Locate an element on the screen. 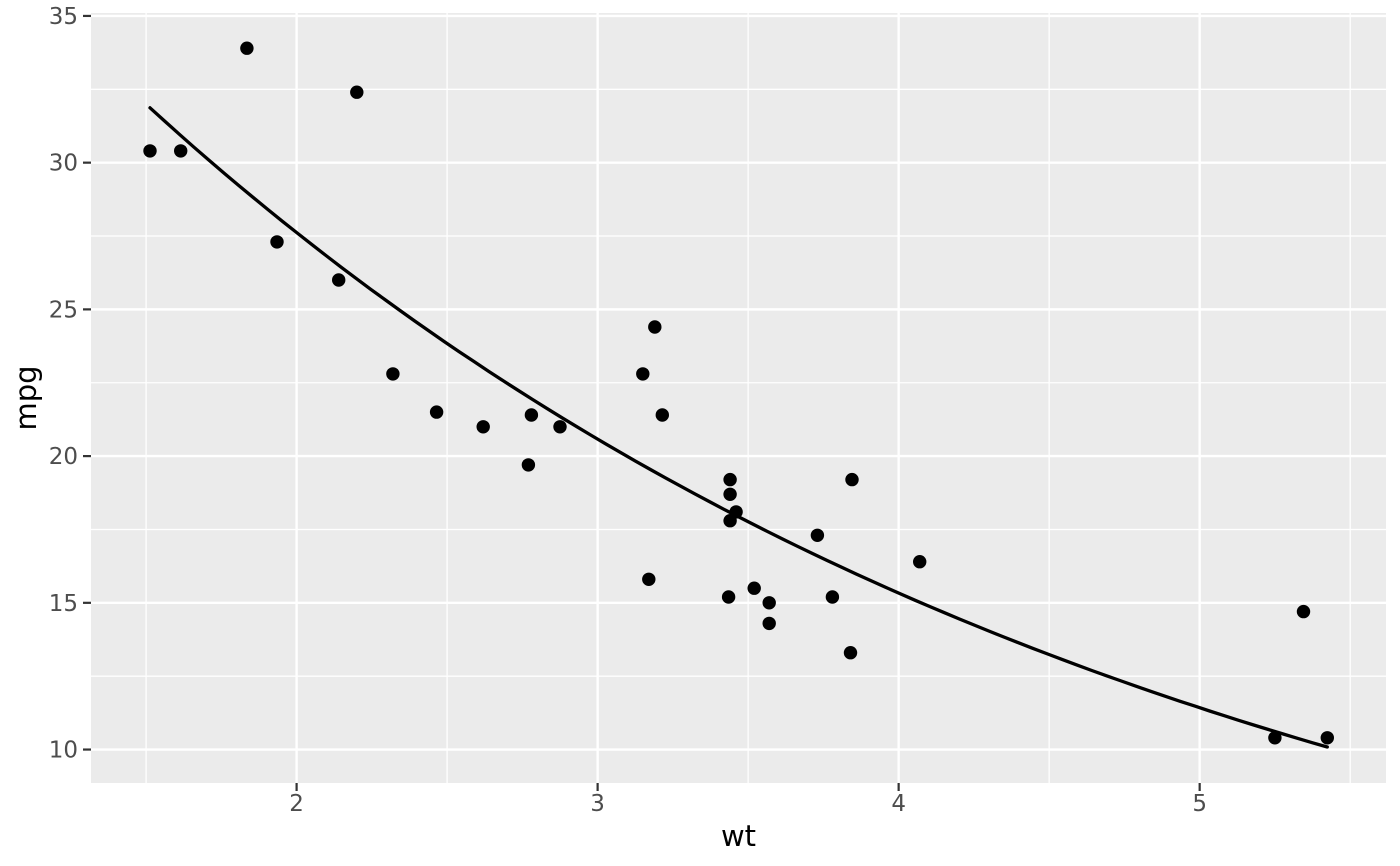  y-tick-label: 10 is located at coordinates (63, 751).